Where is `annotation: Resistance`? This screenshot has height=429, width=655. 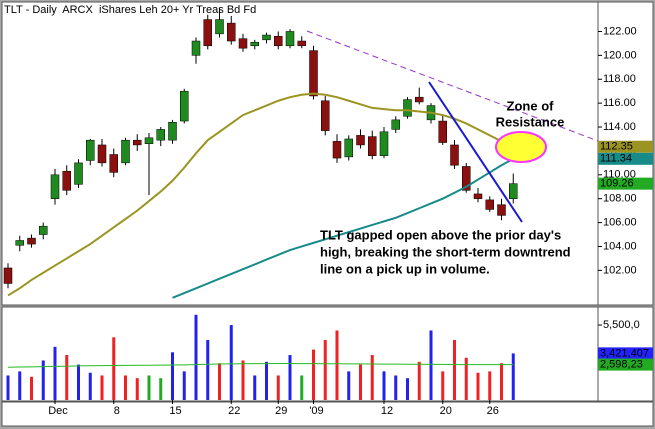 annotation: Resistance is located at coordinates (530, 121).